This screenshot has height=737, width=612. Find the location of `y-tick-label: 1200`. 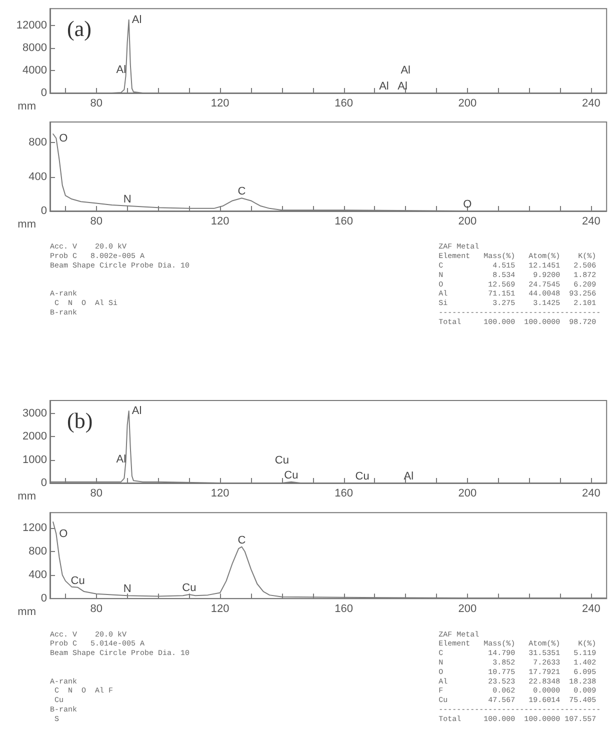

y-tick-label: 1200 is located at coordinates (34, 528).